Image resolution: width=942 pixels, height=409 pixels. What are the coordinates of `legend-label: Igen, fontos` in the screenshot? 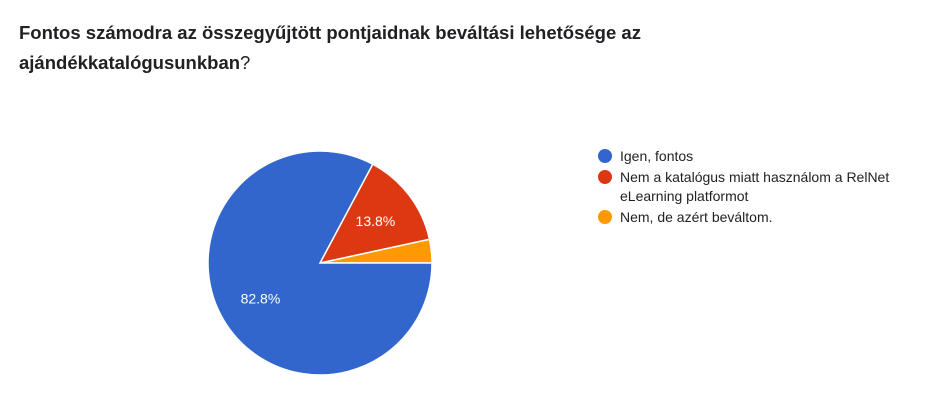 It's located at (657, 156).